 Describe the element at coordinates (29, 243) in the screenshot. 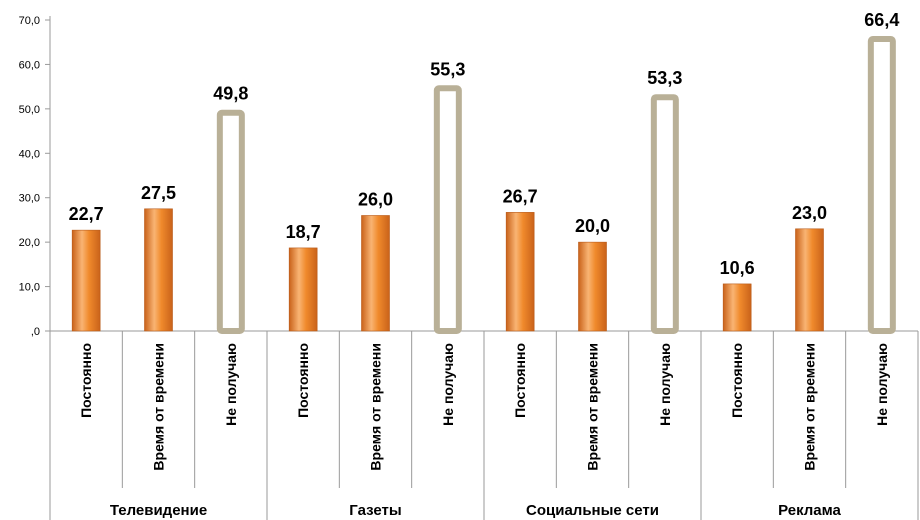

I see `y-tick-label: 20,0` at that location.